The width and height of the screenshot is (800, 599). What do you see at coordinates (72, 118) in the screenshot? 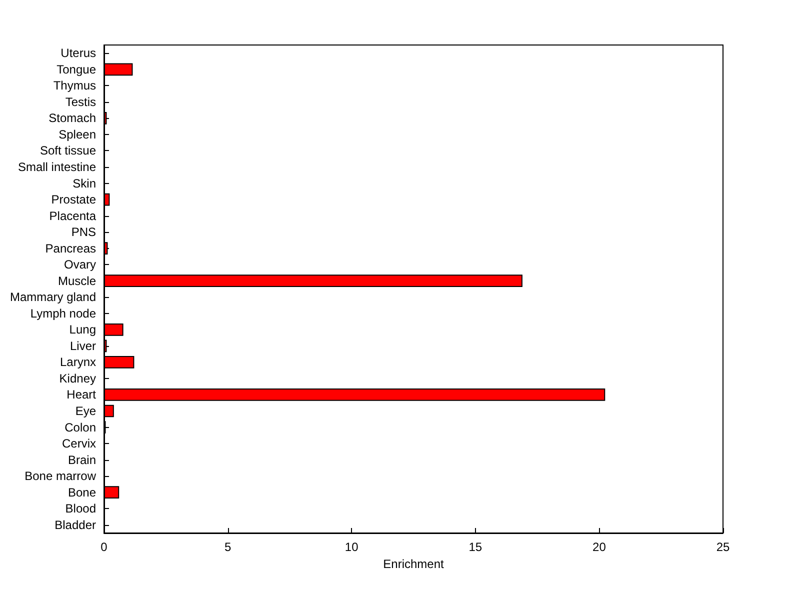
I see `y-tick-label: Stomach` at bounding box center [72, 118].